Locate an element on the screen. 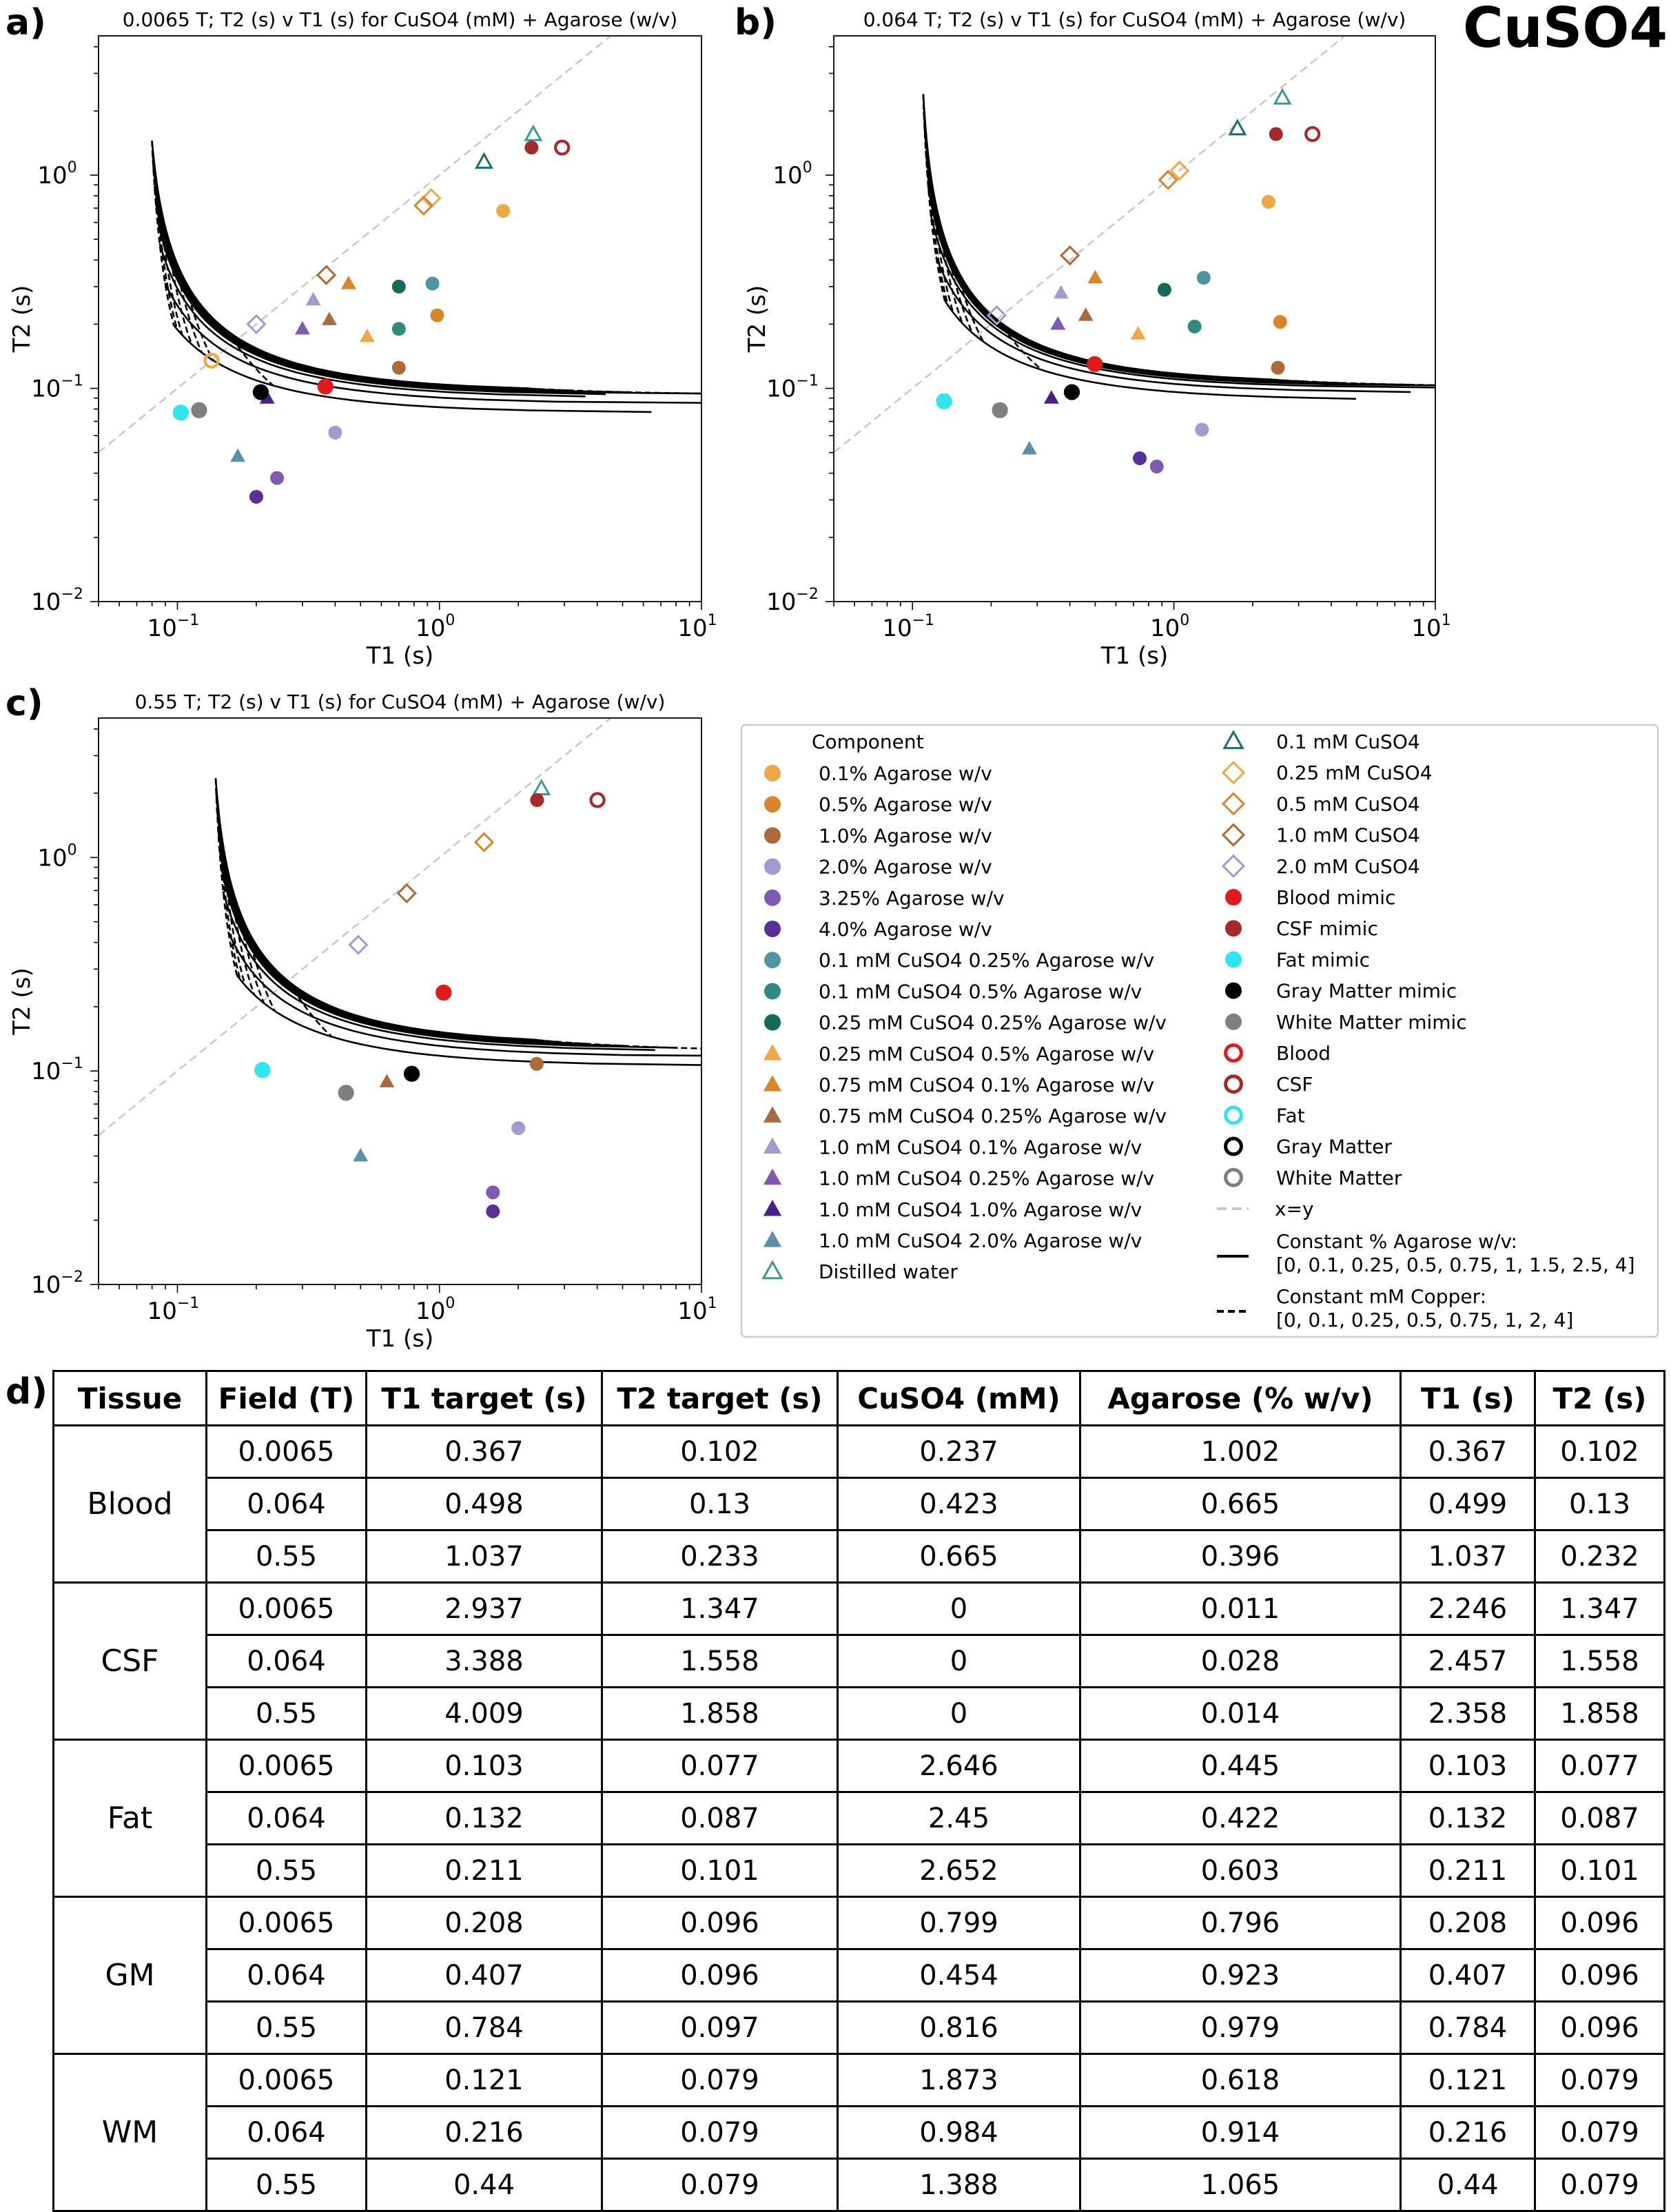 This screenshot has height=2212, width=1671. table-cell: 1.347 is located at coordinates (1599, 1608).